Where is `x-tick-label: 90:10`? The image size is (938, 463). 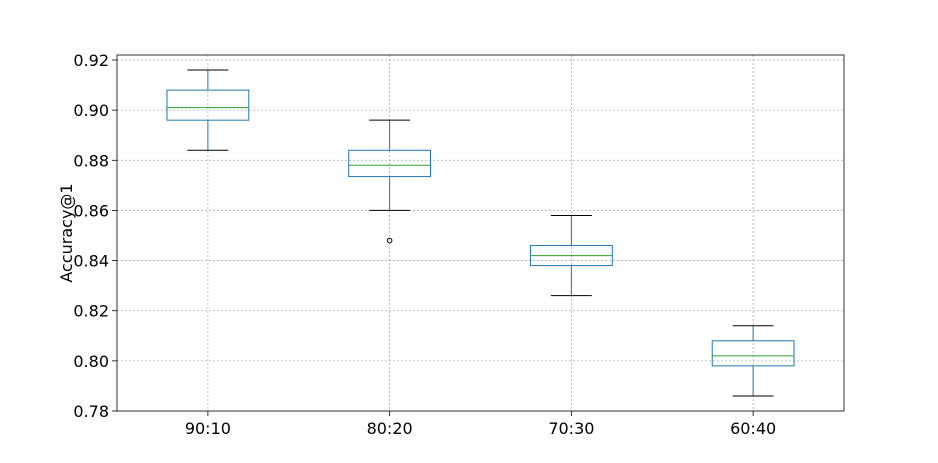 x-tick-label: 90:10 is located at coordinates (208, 428).